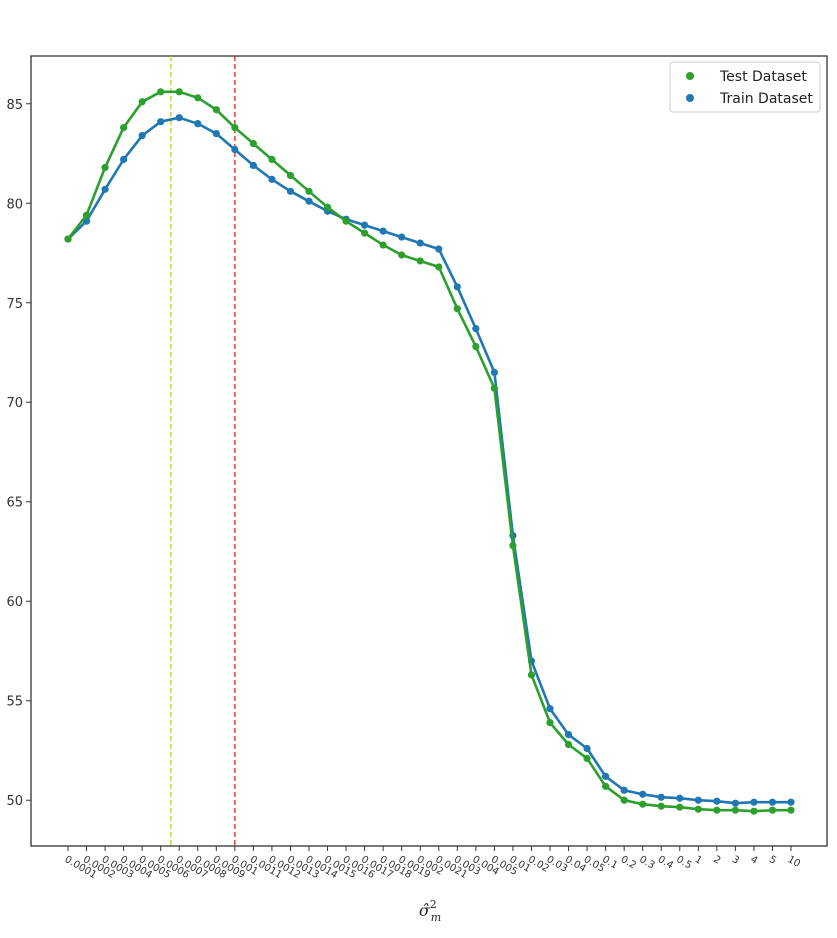  I want to click on y-tick-label: 65, so click(14, 503).